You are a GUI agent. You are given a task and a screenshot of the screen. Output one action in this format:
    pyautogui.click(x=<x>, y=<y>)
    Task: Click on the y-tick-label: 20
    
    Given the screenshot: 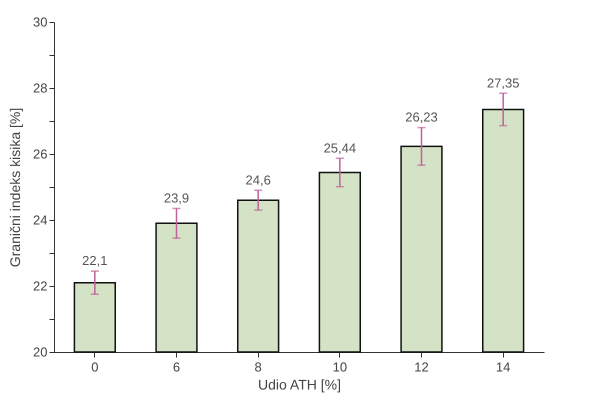 What is the action you would take?
    pyautogui.click(x=40, y=352)
    